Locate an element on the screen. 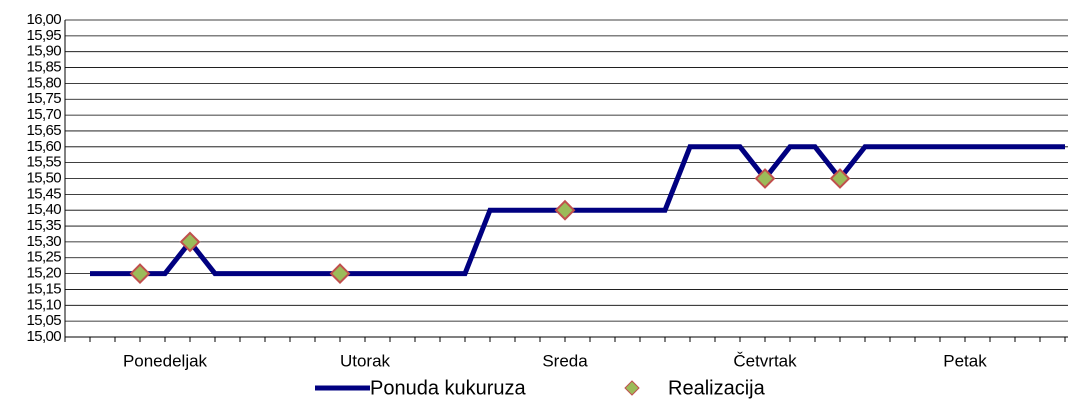  y-tick-label: 15,10 is located at coordinates (43, 304).